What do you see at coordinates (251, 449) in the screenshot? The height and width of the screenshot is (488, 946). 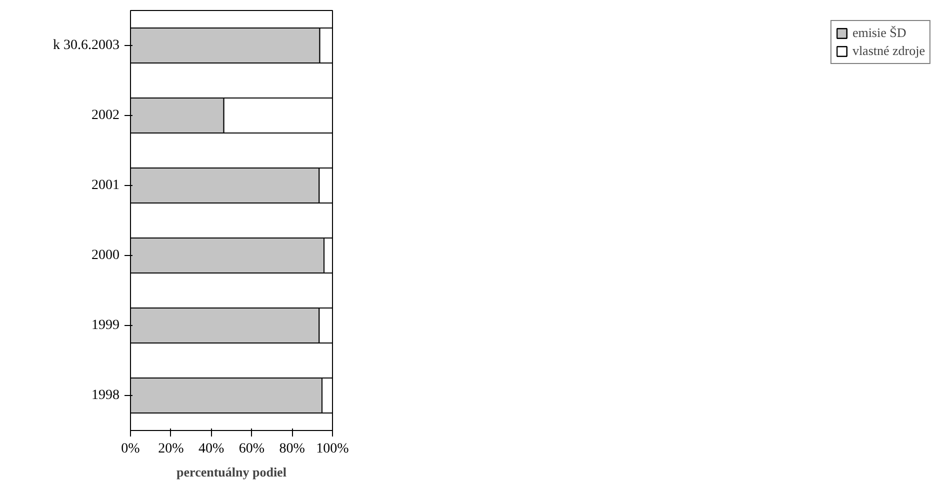 I see `x-tick-label: 60%` at bounding box center [251, 449].